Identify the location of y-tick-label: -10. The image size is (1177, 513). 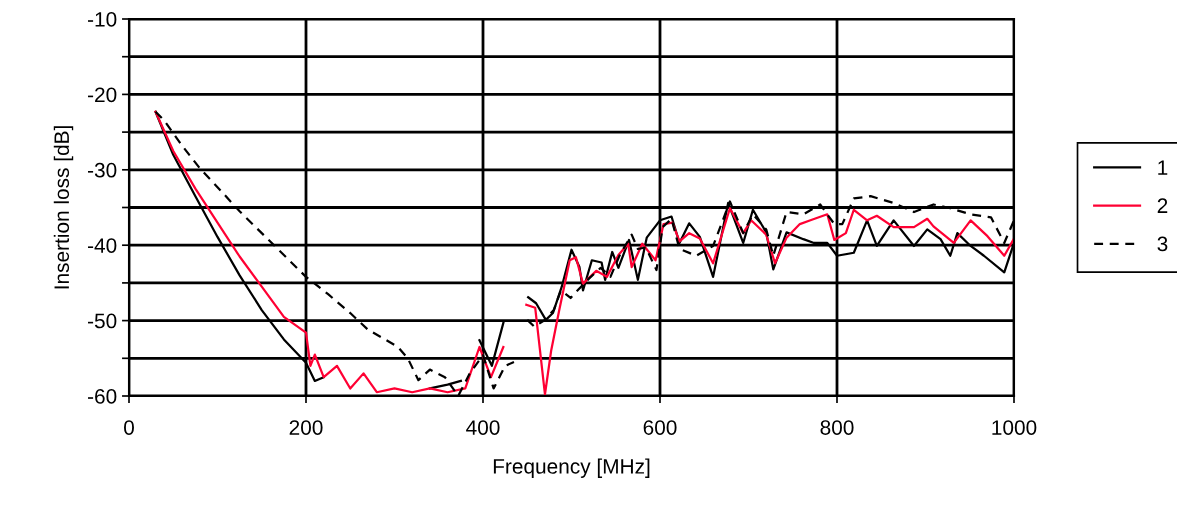
(102, 19).